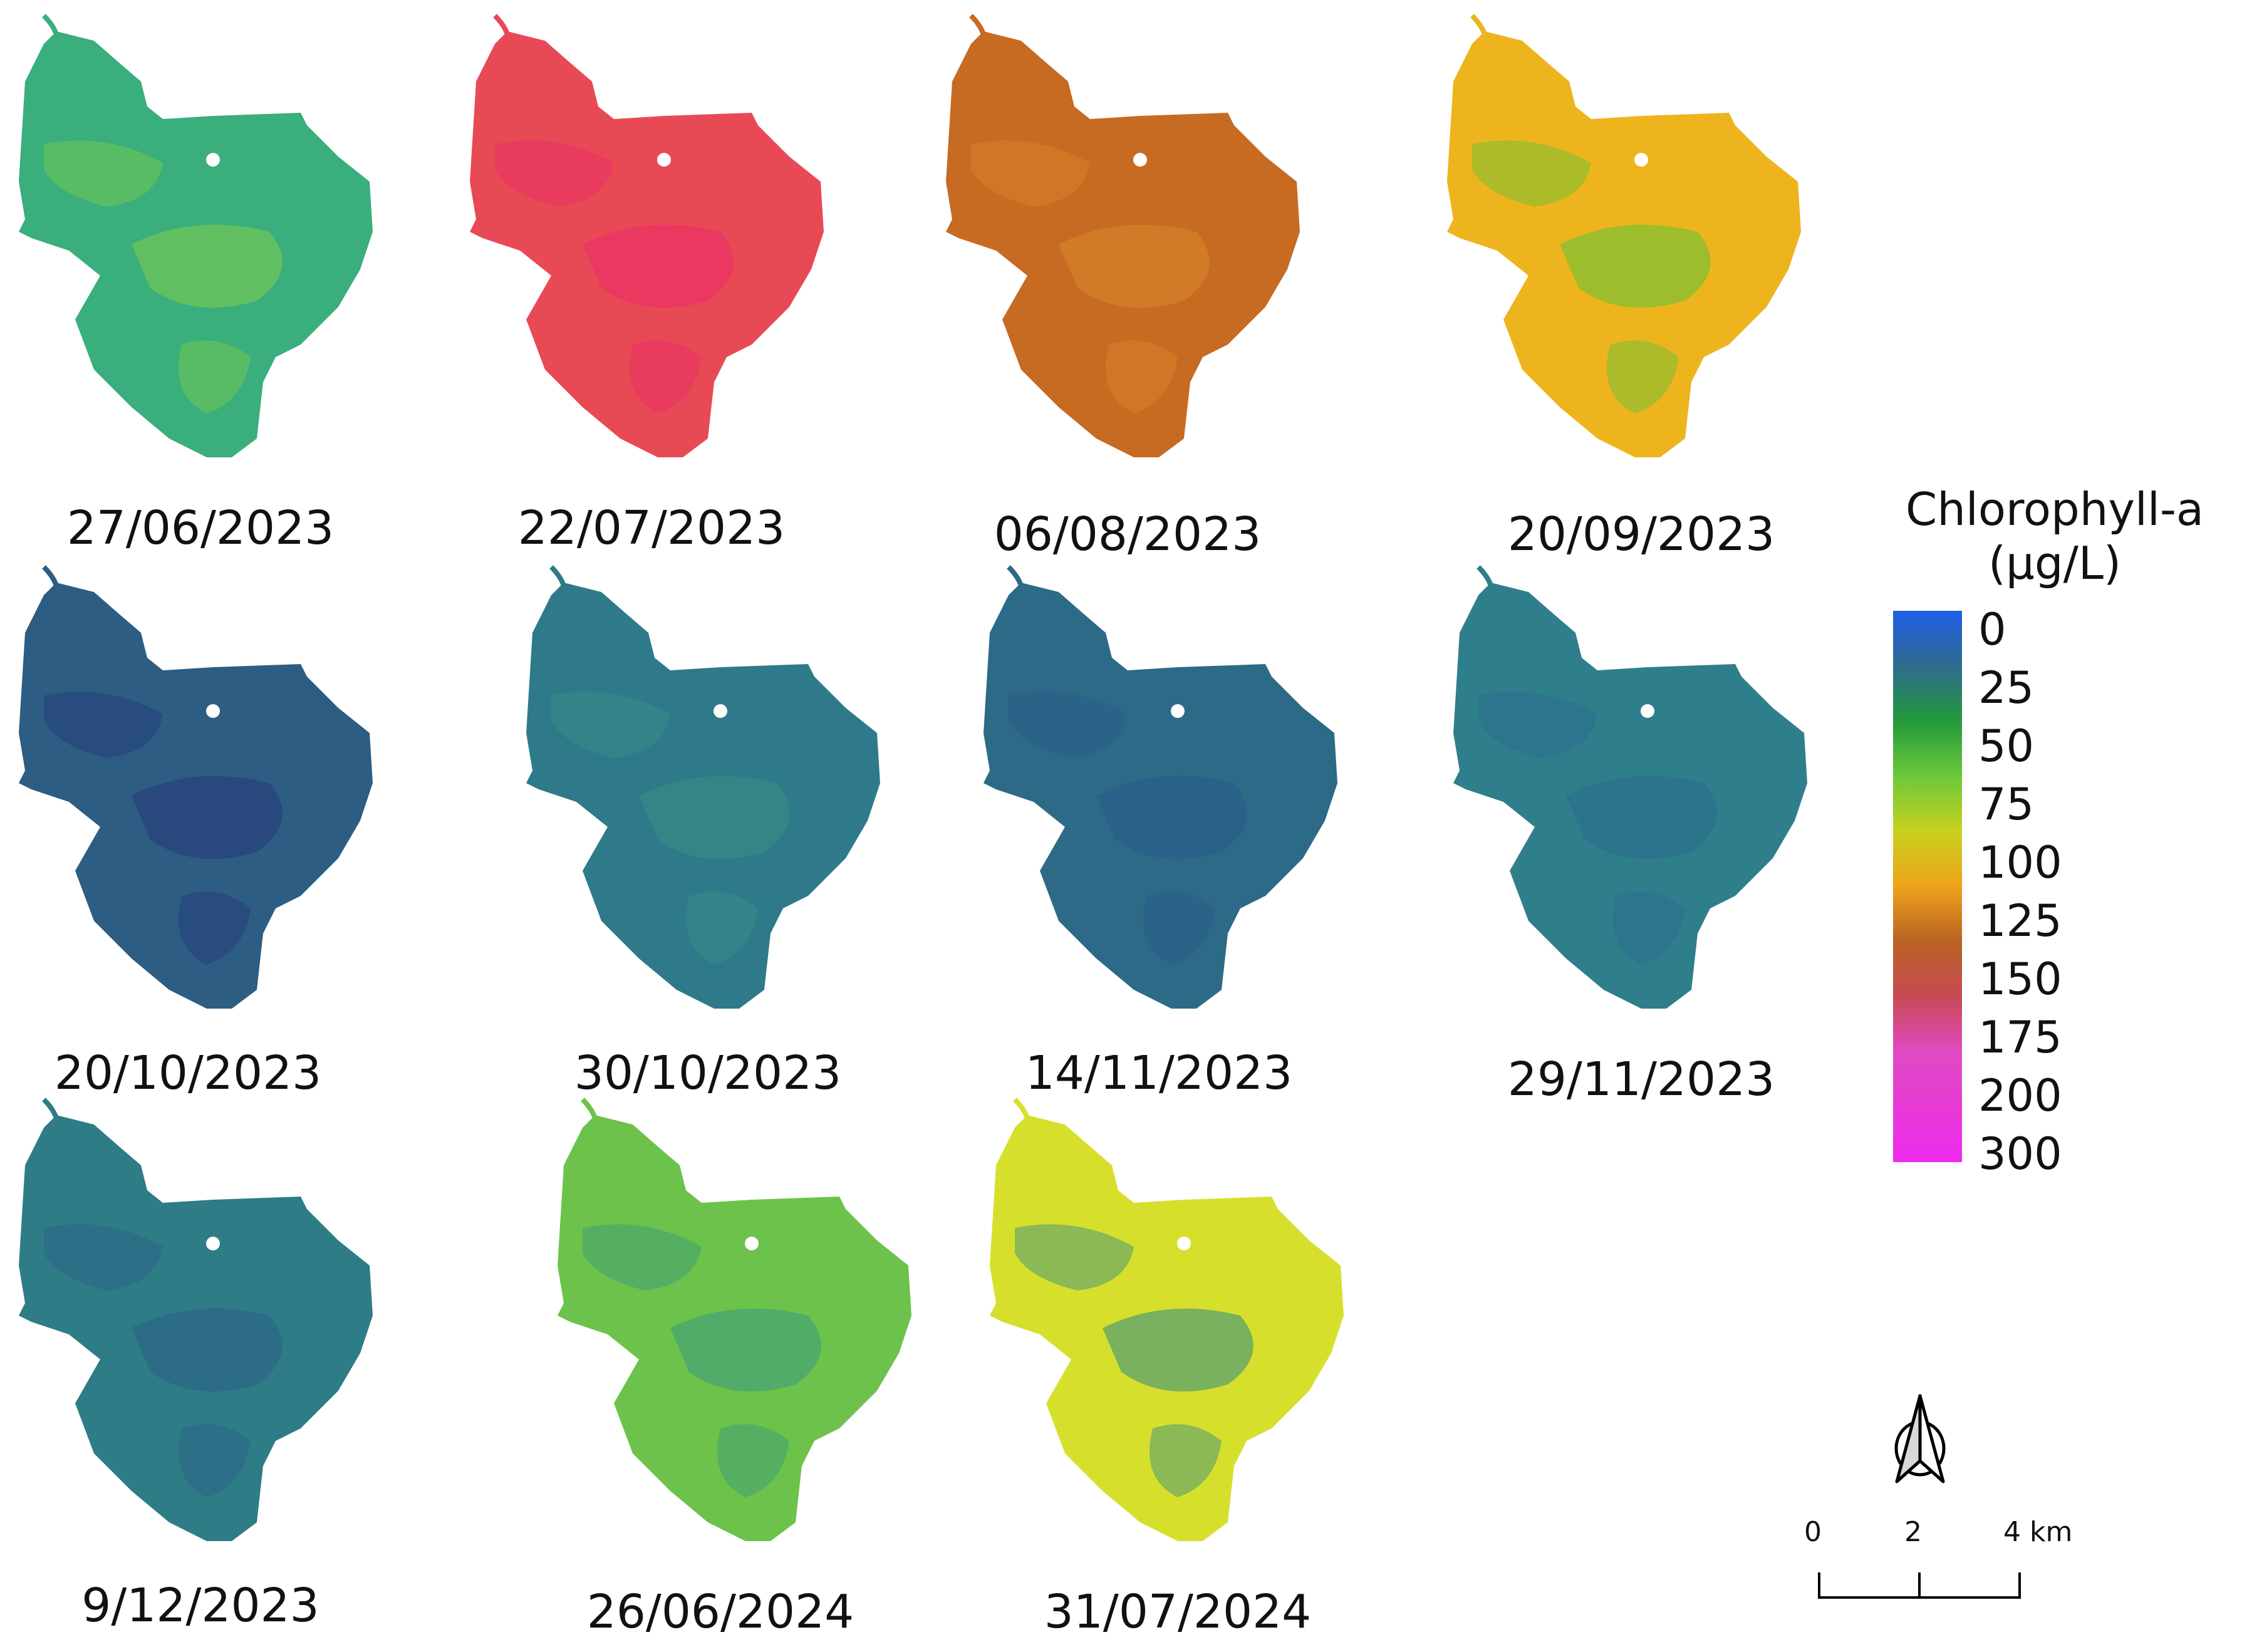  Describe the element at coordinates (2006, 688) in the screenshot. I see `legend-label: 25` at that location.